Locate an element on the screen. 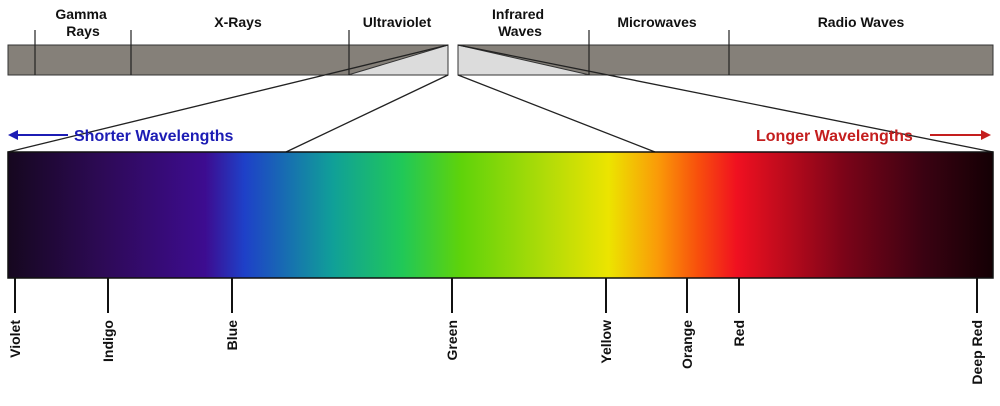 This screenshot has width=1000, height=406. em-spectrum-bar is located at coordinates (500, 53).